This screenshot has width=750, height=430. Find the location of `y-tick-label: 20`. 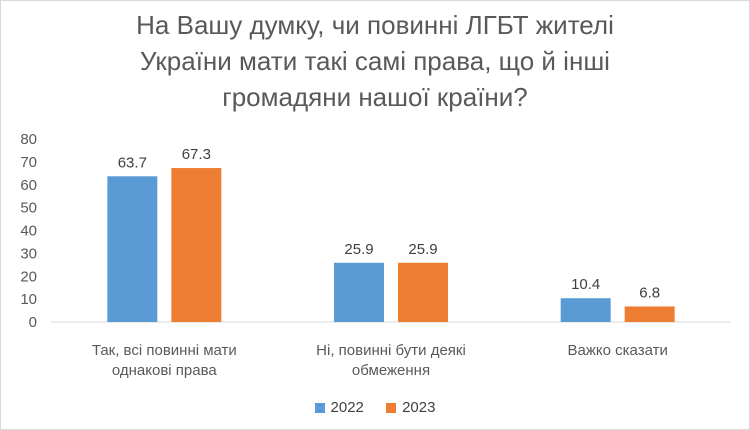

y-tick-label: 20 is located at coordinates (28, 276).